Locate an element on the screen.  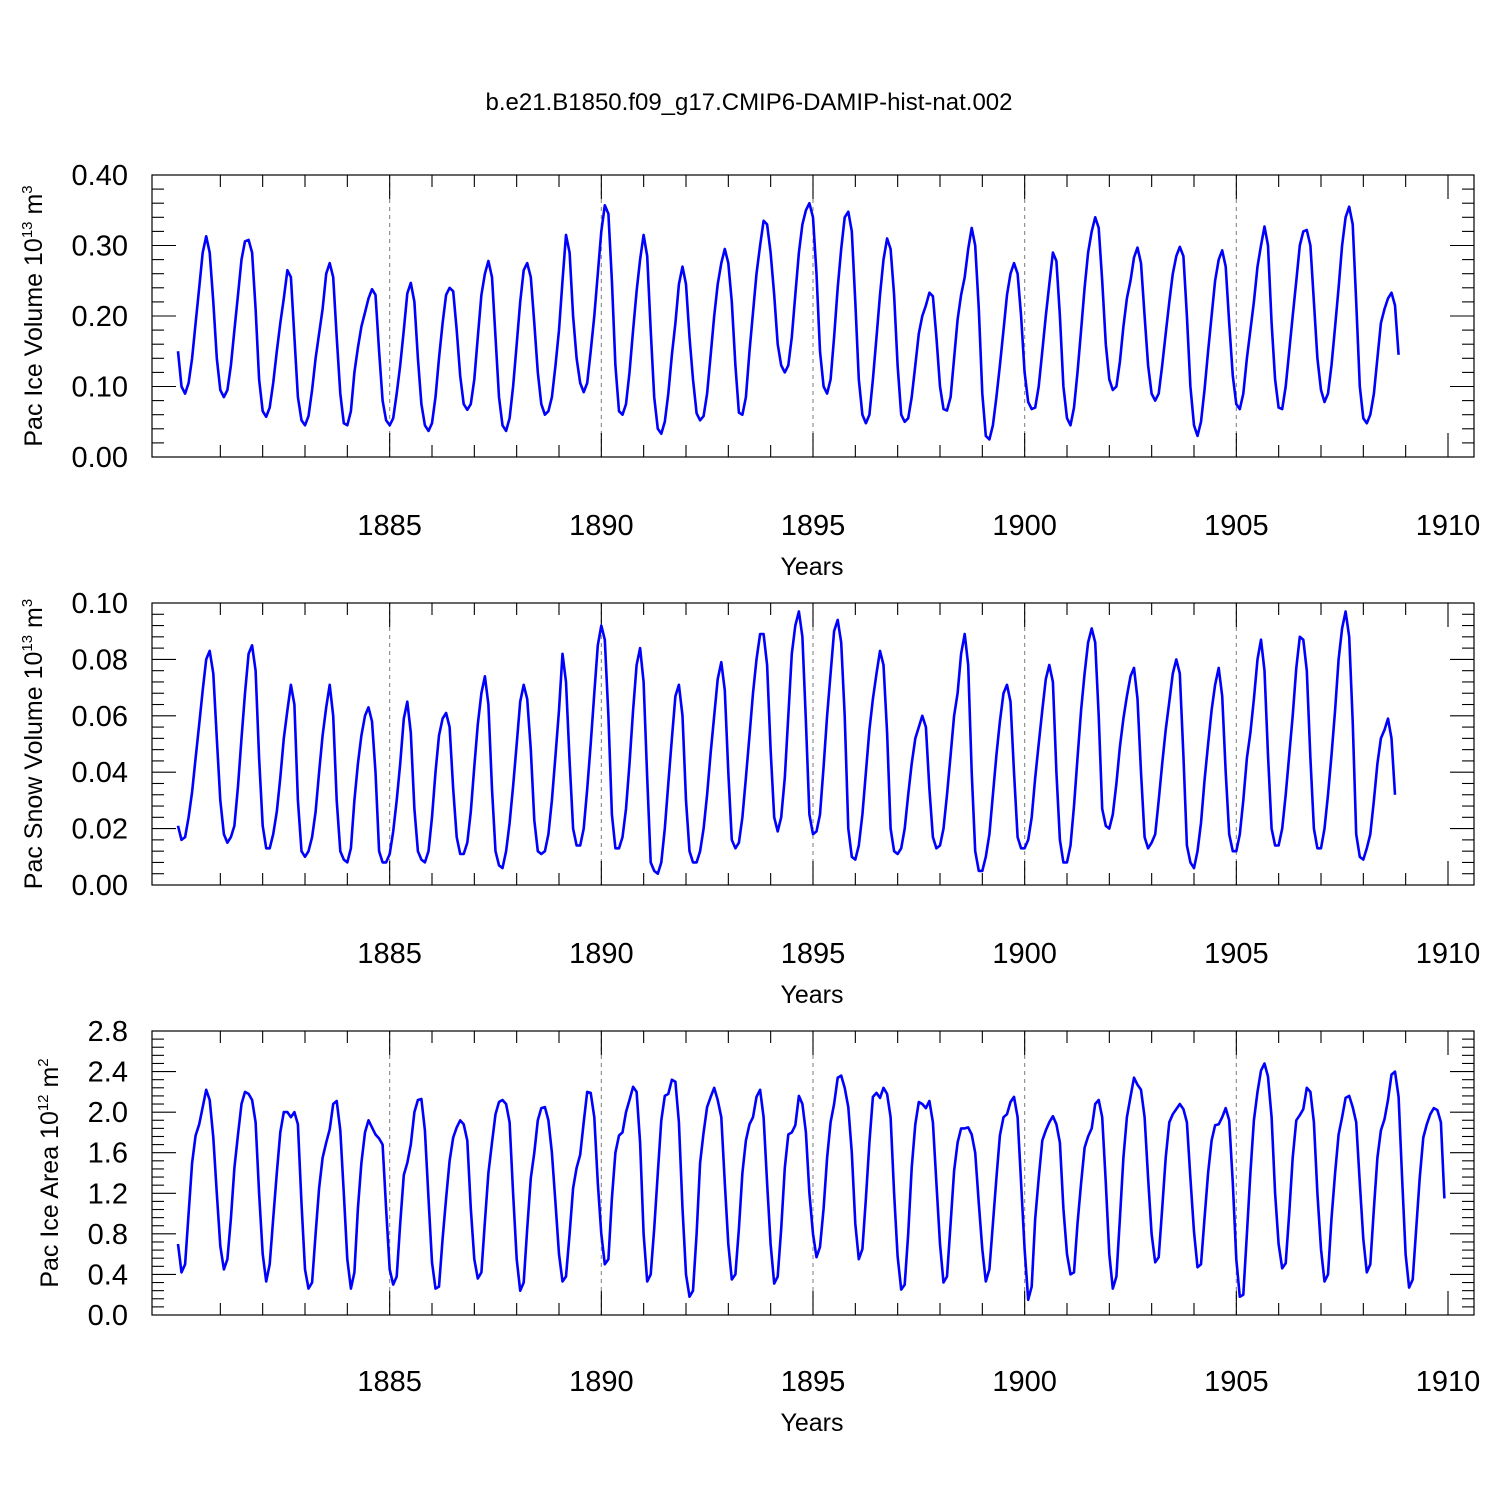
y-axis-title: Pac Ice Area 1012 m2 is located at coordinates (49, 1172).